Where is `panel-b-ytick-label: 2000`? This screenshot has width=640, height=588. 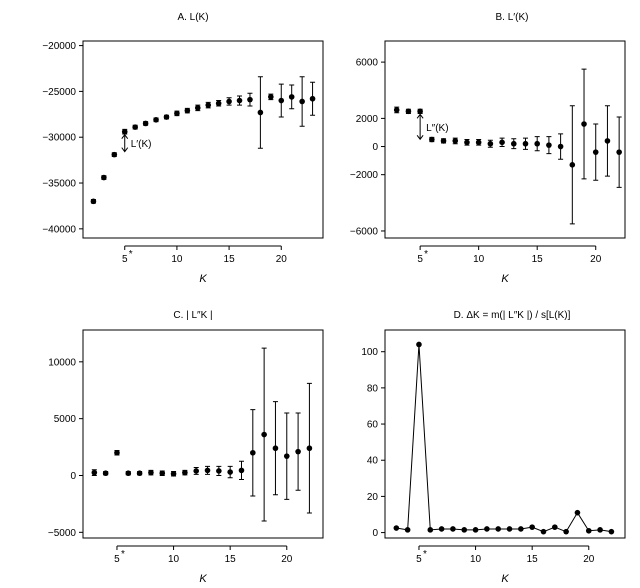
panel-b-ytick-label: 2000 is located at coordinates (367, 119).